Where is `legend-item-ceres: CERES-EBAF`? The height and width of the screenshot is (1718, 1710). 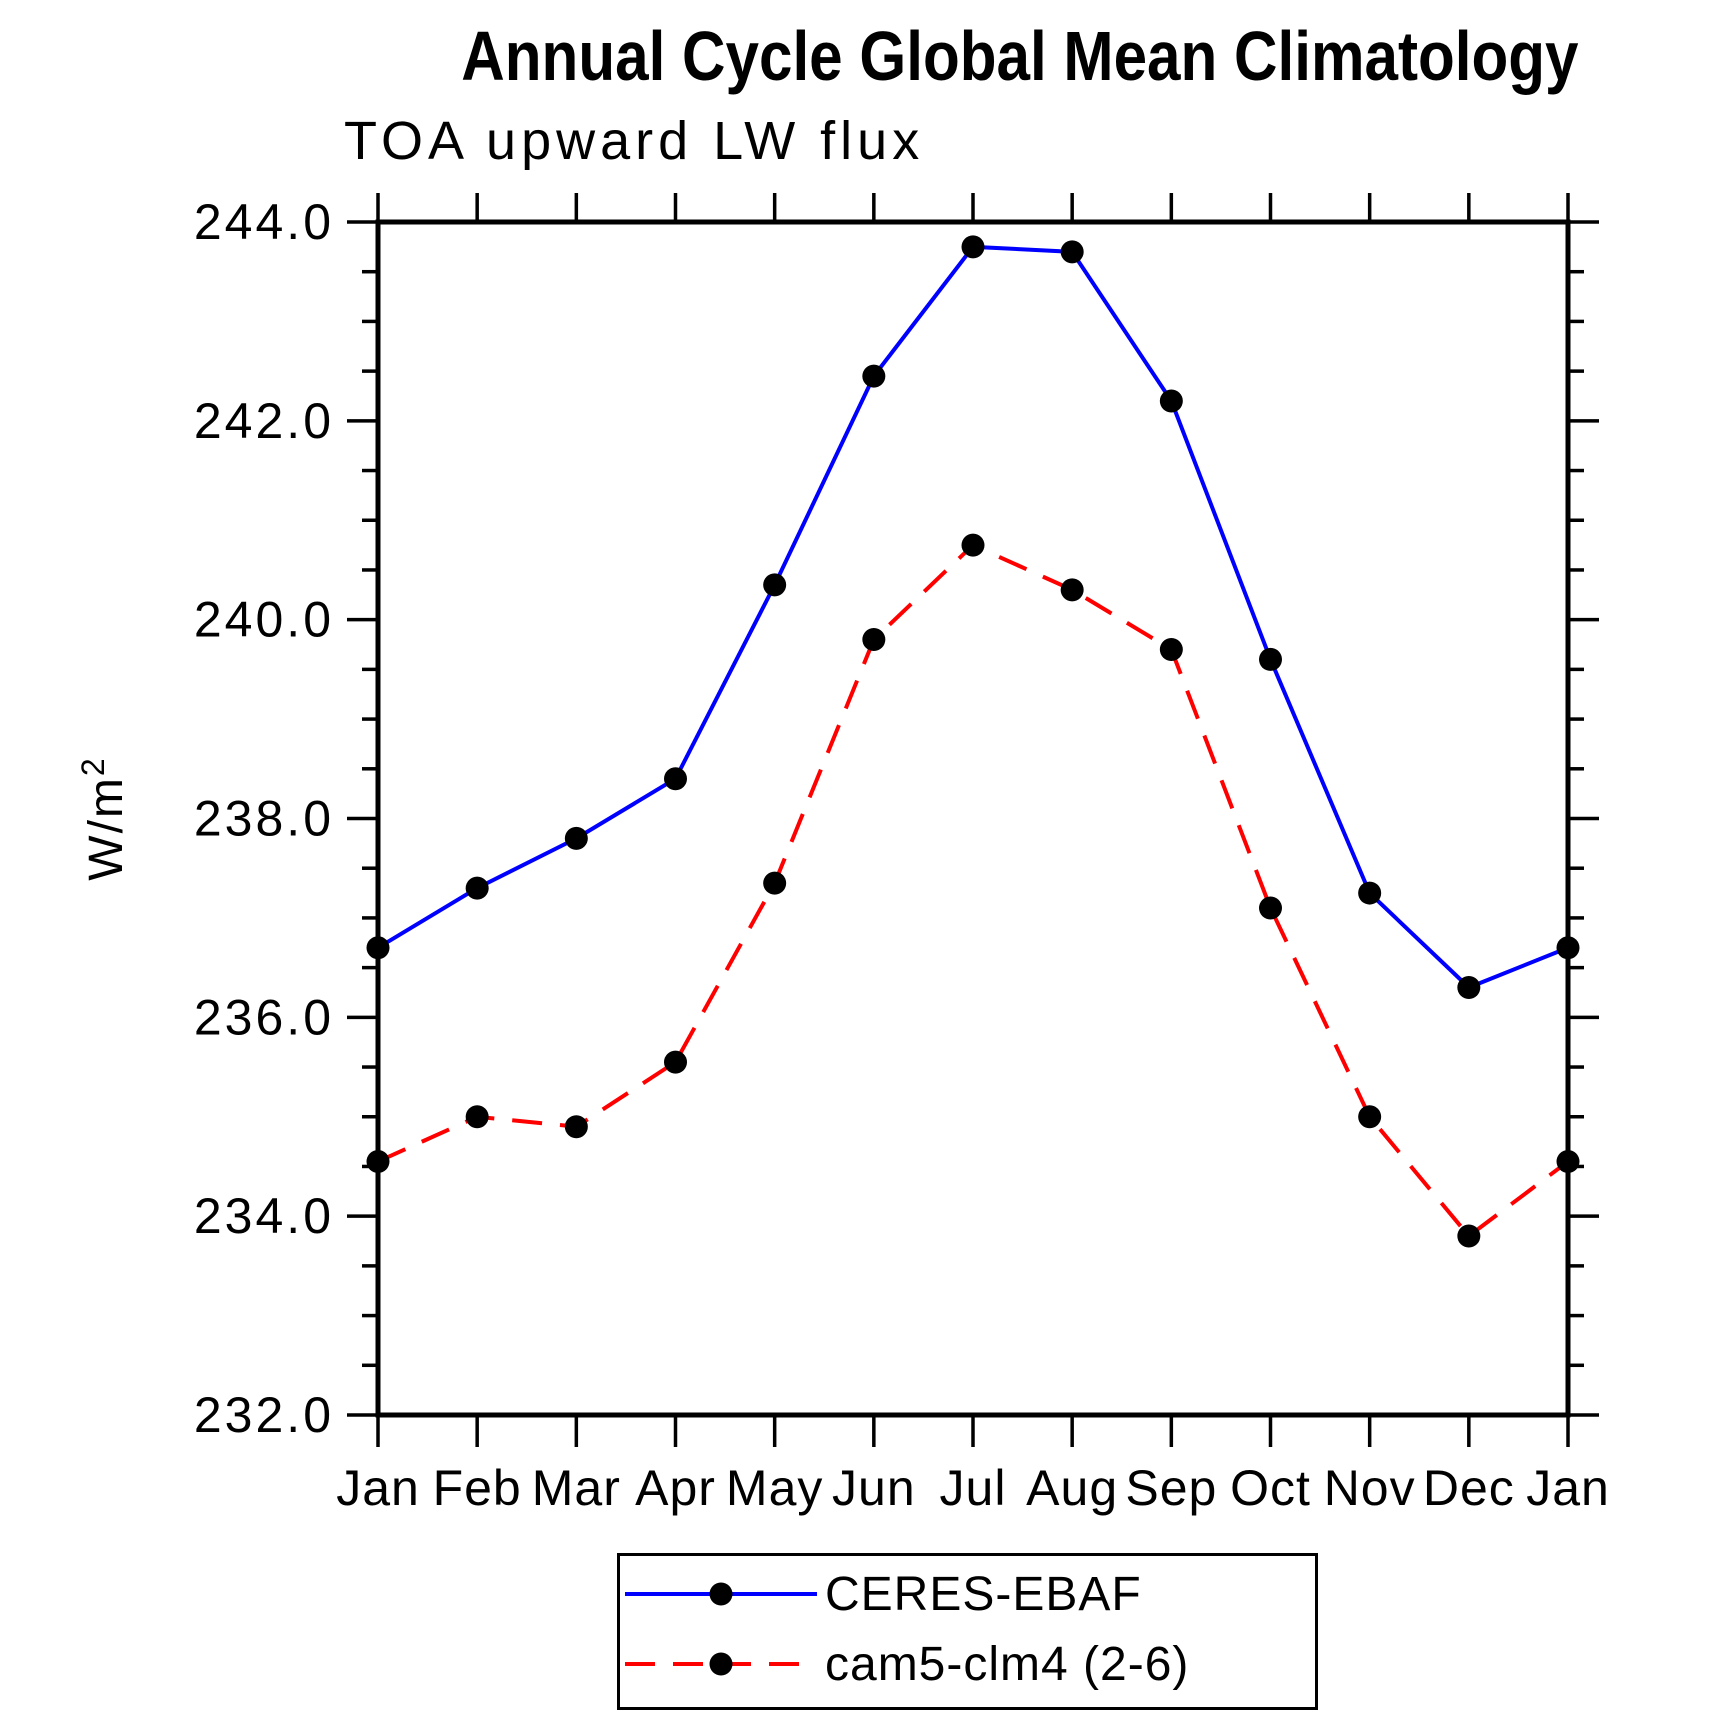
legend-item-ceres: CERES-EBAF is located at coordinates (967, 1594).